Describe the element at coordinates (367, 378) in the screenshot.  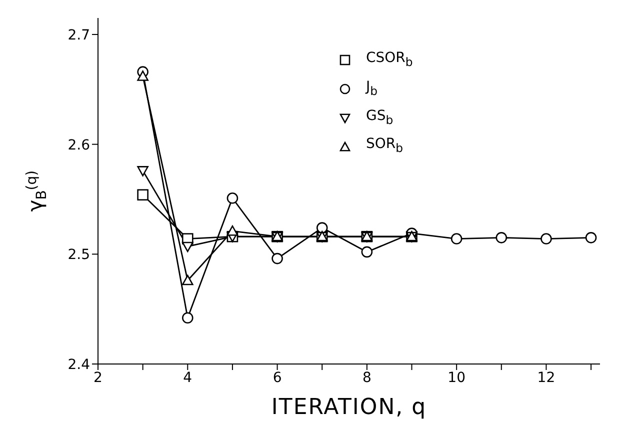
I see `x-tick-label: 8` at that location.